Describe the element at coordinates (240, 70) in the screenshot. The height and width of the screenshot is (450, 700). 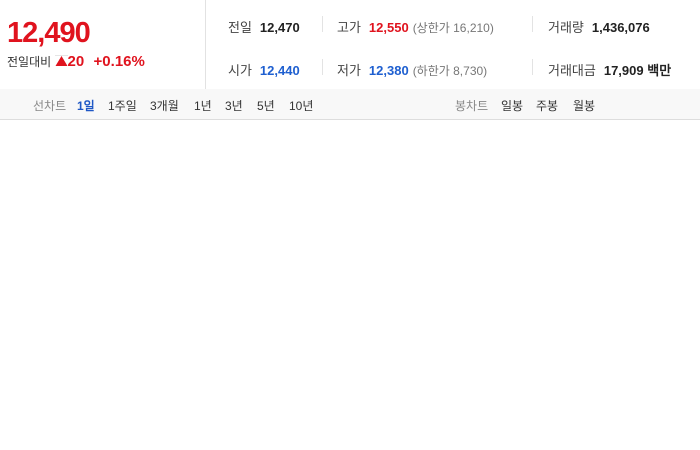
I see `stat-label: 시가` at that location.